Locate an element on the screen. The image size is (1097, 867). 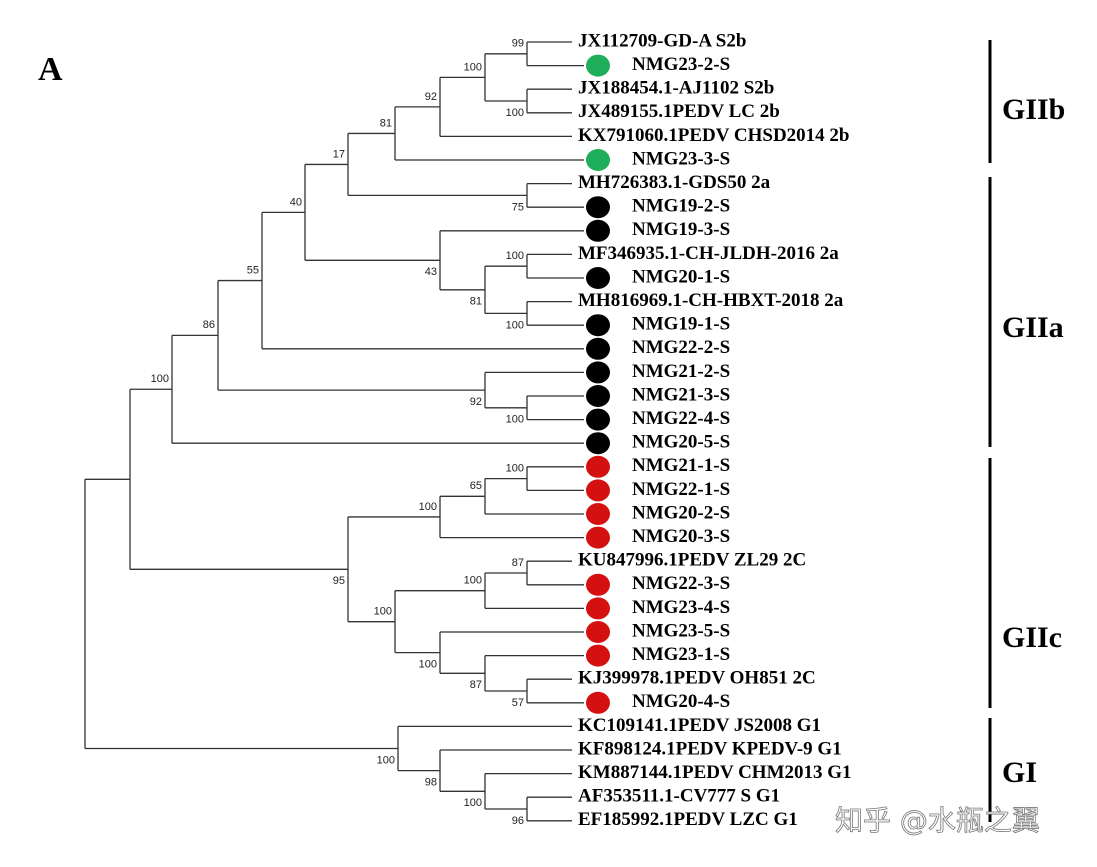
group-label: GIIc is located at coordinates (1032, 637).